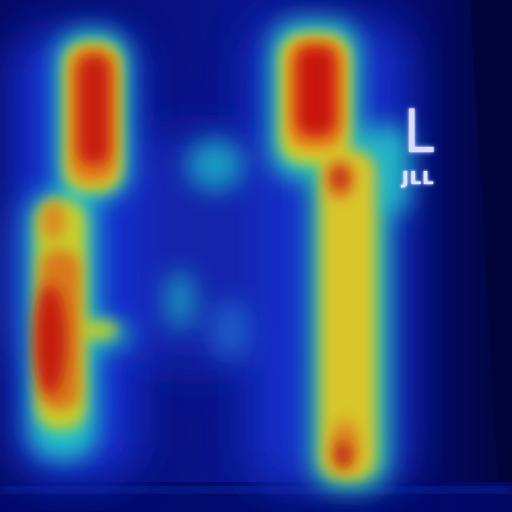 The height and width of the screenshot is (512, 512). I want to click on marker-letter: L, so click(418, 132).